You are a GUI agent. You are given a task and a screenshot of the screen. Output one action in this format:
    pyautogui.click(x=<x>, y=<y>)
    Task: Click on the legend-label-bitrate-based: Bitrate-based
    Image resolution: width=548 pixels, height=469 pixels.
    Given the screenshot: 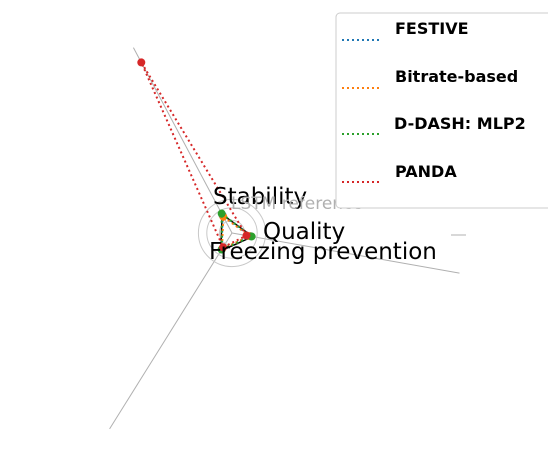 What is the action you would take?
    pyautogui.click(x=456, y=76)
    